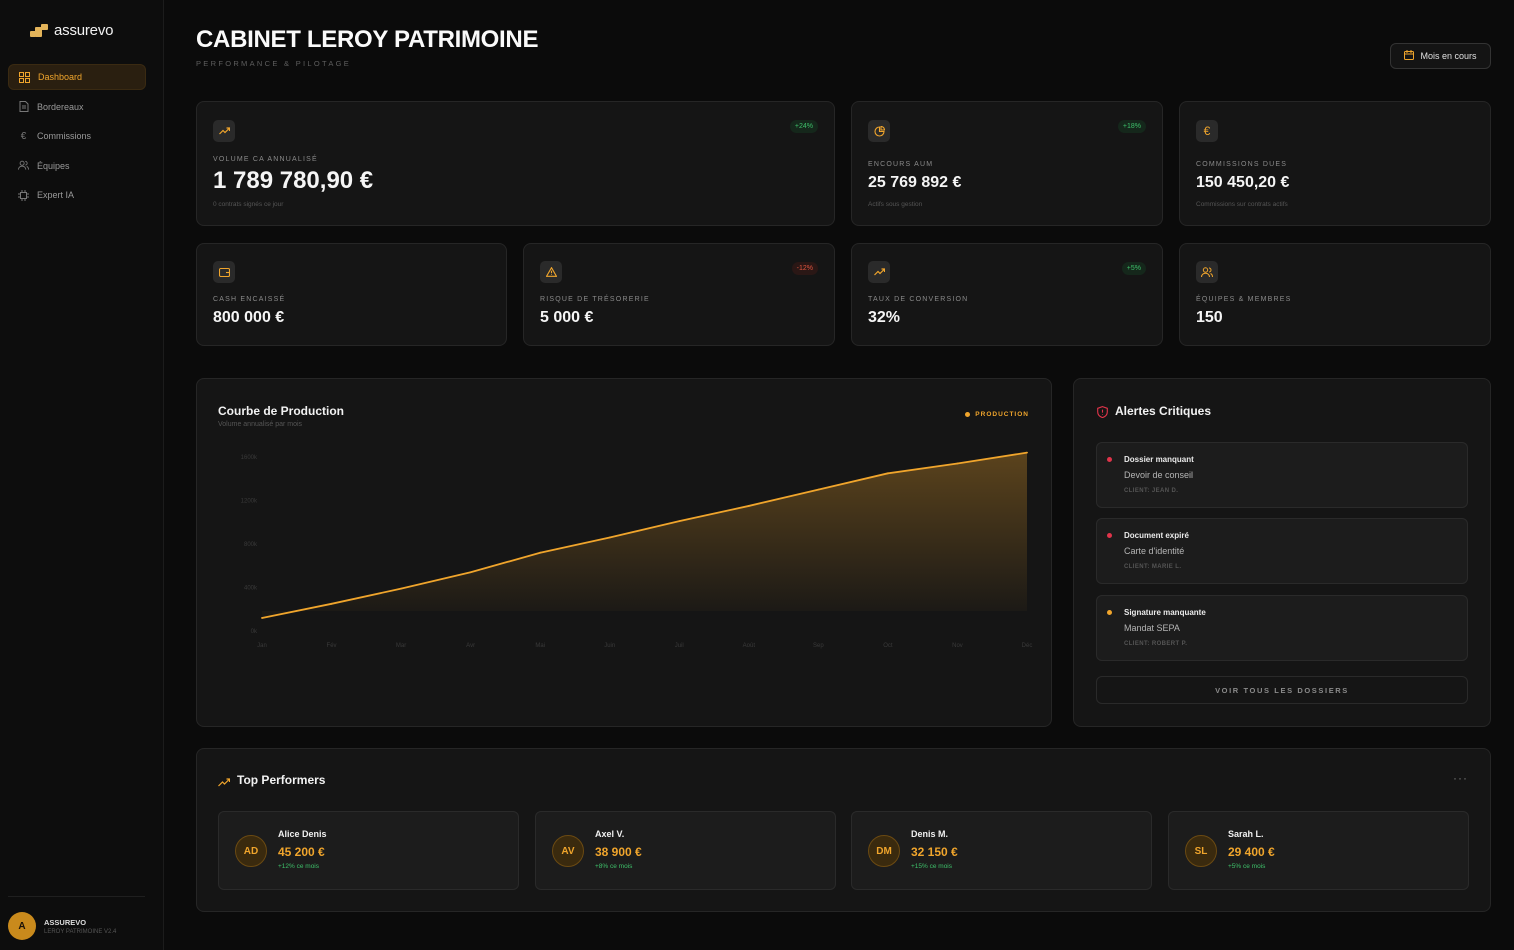 This screenshot has width=1514, height=950. What do you see at coordinates (77, 166) in the screenshot?
I see `sidebar-item-equipes: Équipes` at bounding box center [77, 166].